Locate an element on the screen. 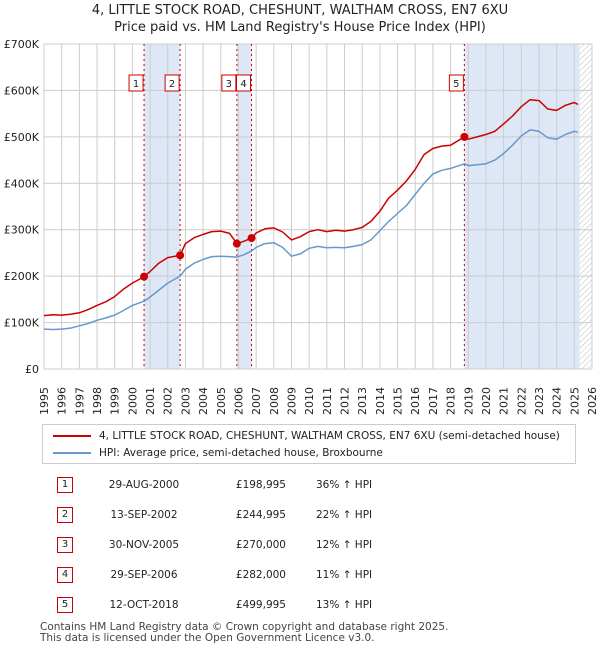 The width and height of the screenshot is (600, 650). sale-date: 29-AUG-2000 is located at coordinates (144, 485).